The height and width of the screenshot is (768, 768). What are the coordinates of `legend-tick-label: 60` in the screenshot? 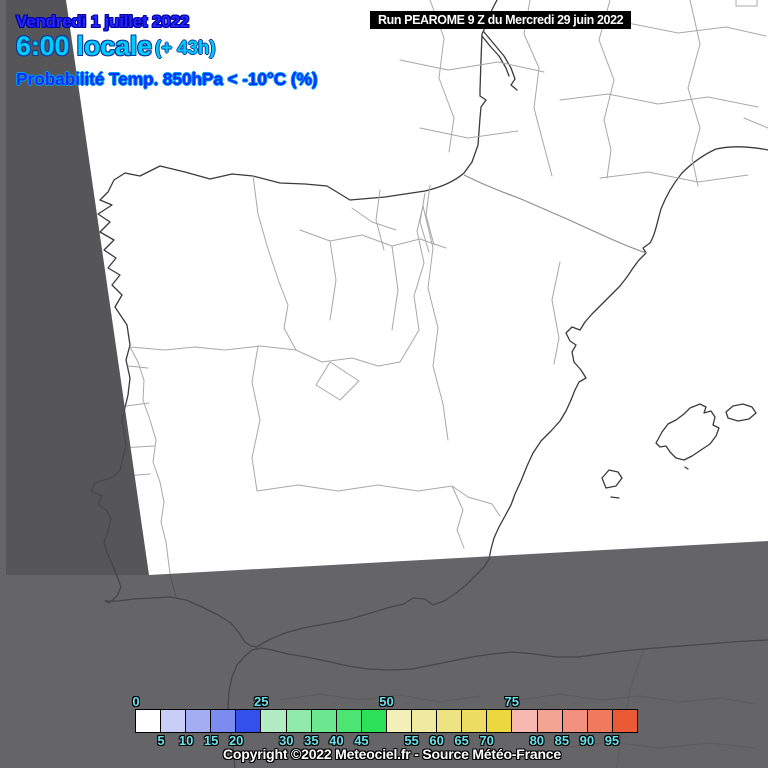 It's located at (436, 740).